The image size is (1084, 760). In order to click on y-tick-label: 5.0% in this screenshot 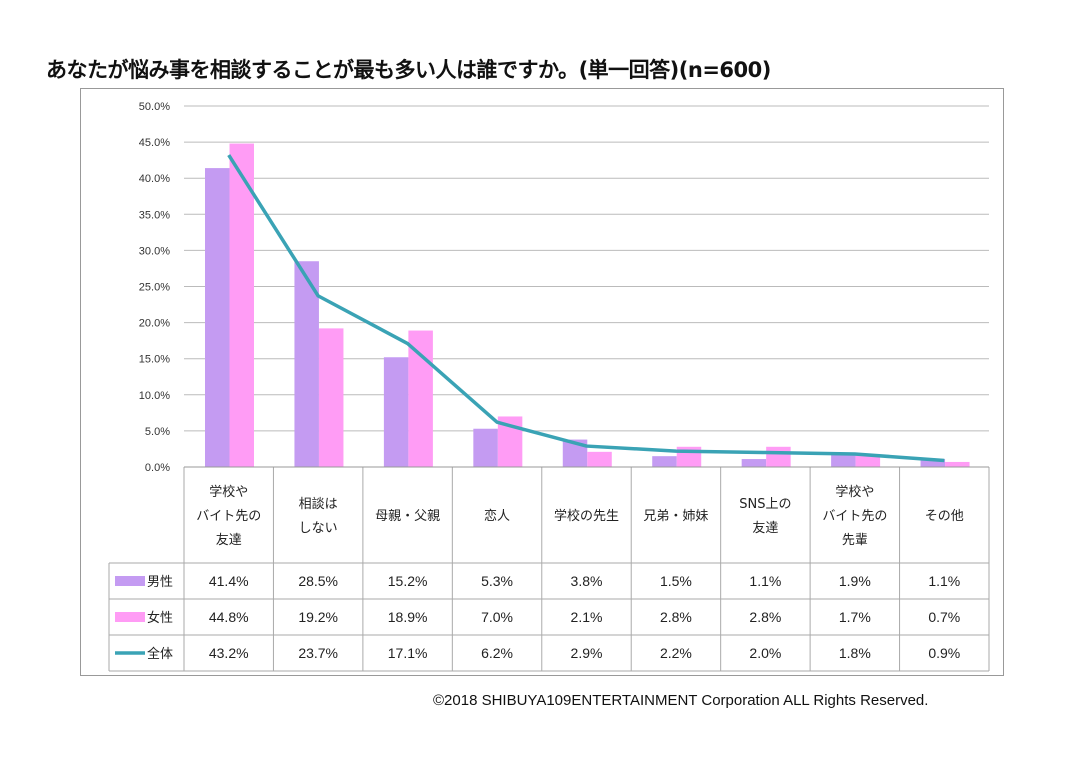, I will do `click(157, 432)`.